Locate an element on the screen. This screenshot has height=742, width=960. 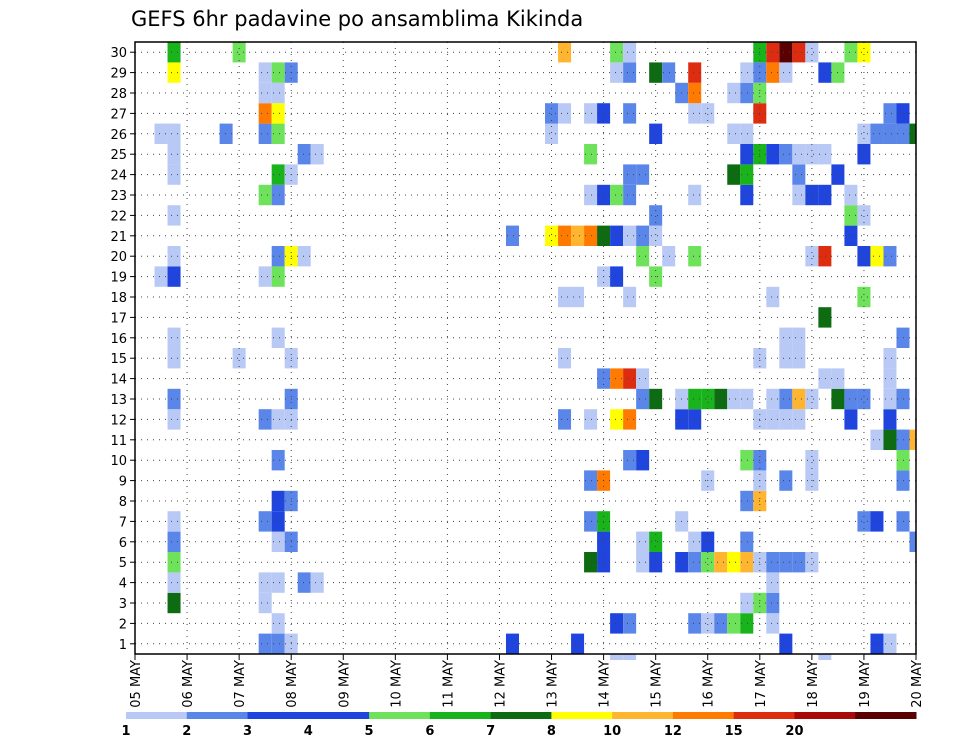
y-tick-label: 2 is located at coordinates (123, 624).